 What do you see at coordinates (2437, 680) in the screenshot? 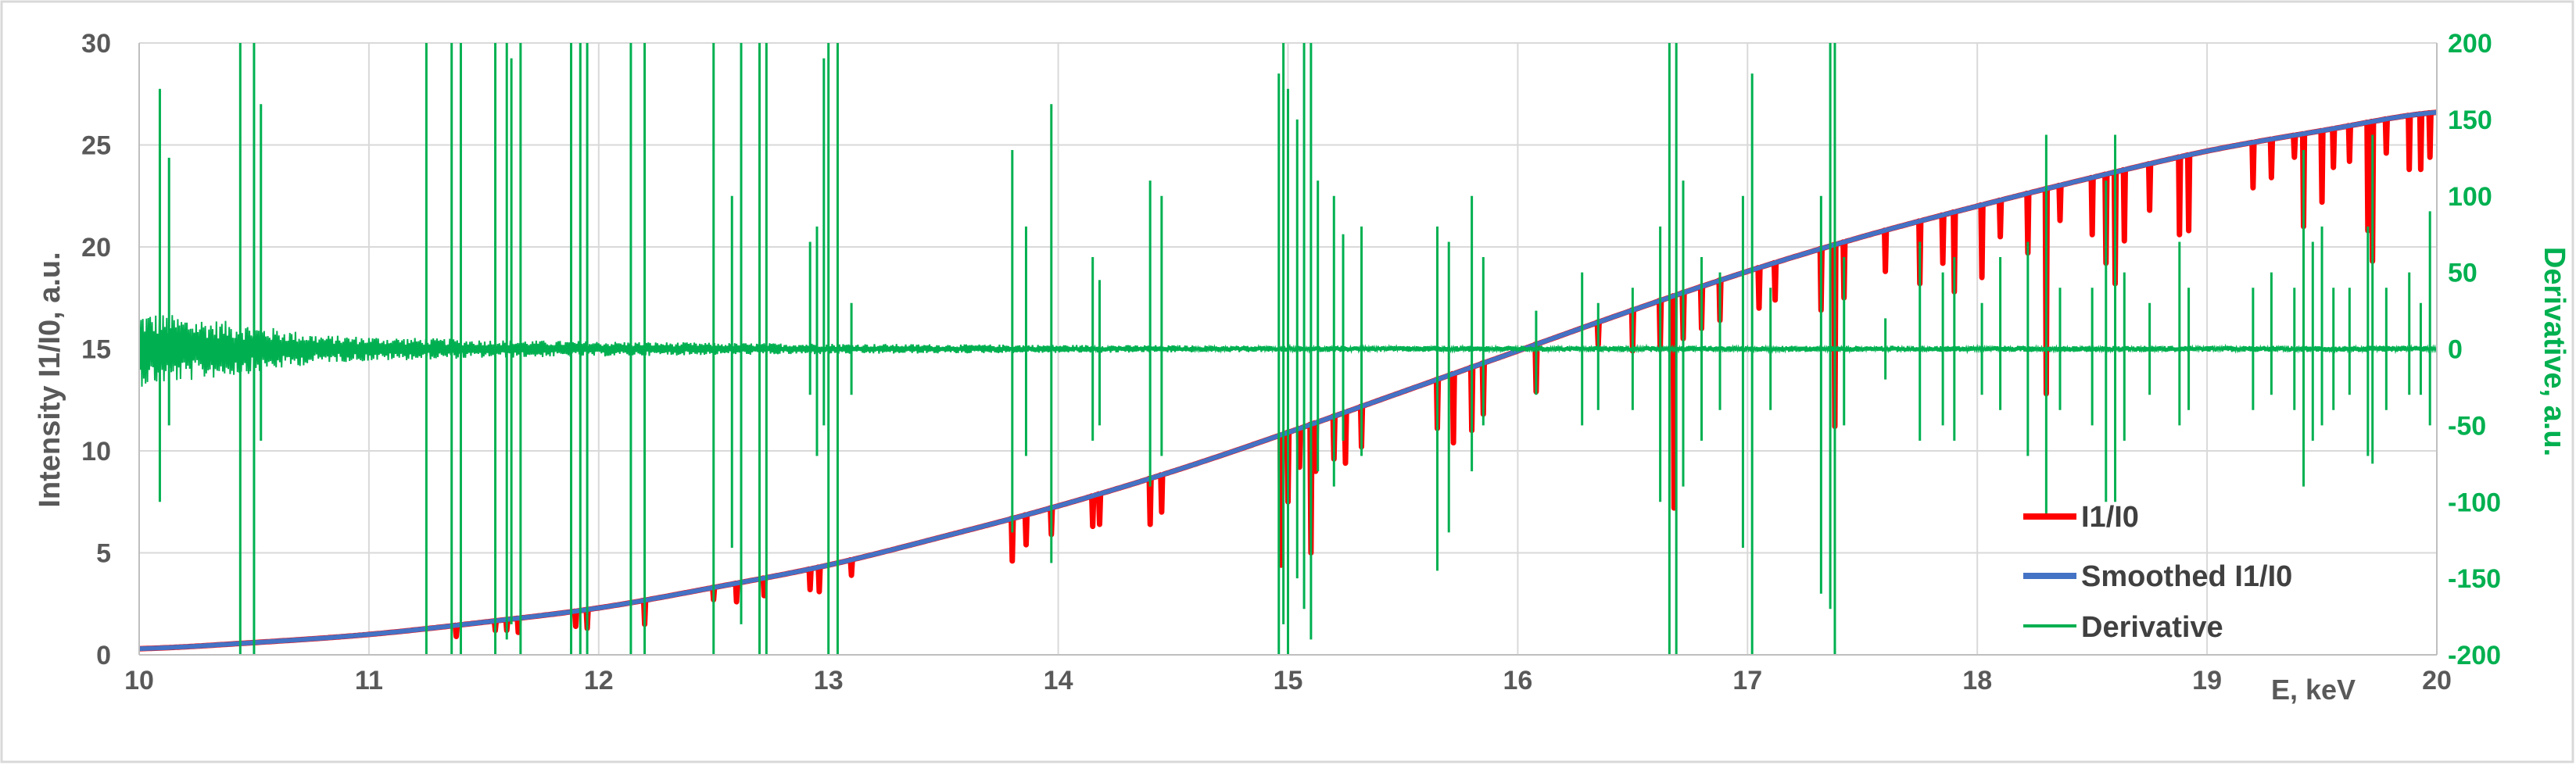
I see `x-tick-label: 20` at bounding box center [2437, 680].